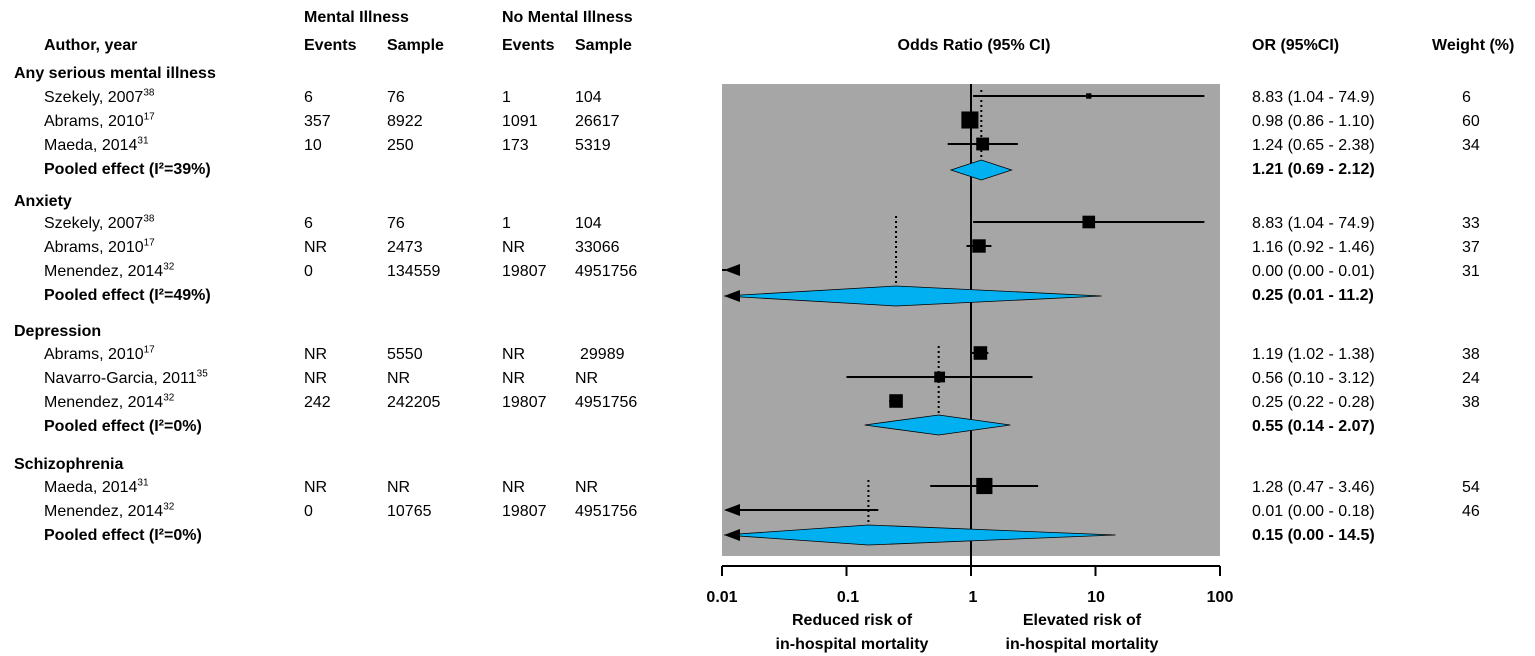 The height and width of the screenshot is (656, 1535). What do you see at coordinates (1313, 487) in the screenshot?
I see `or-text: 1.28 (0.47 - 3.46)` at bounding box center [1313, 487].